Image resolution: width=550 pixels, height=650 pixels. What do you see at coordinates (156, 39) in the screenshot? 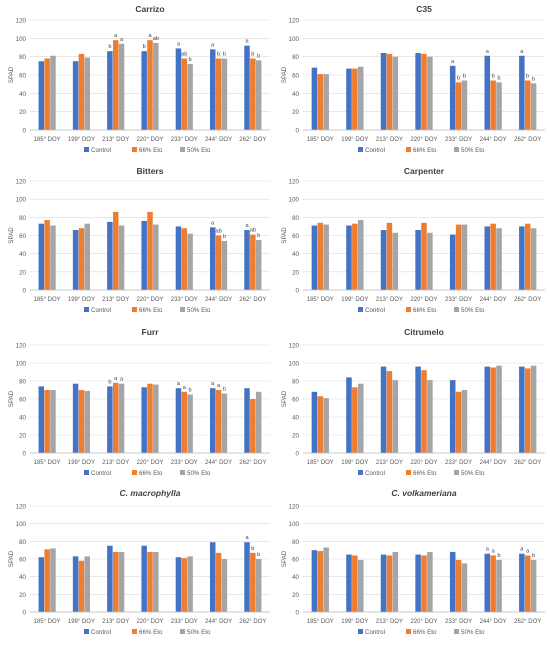
I see `significance-letter: ab` at bounding box center [156, 39].